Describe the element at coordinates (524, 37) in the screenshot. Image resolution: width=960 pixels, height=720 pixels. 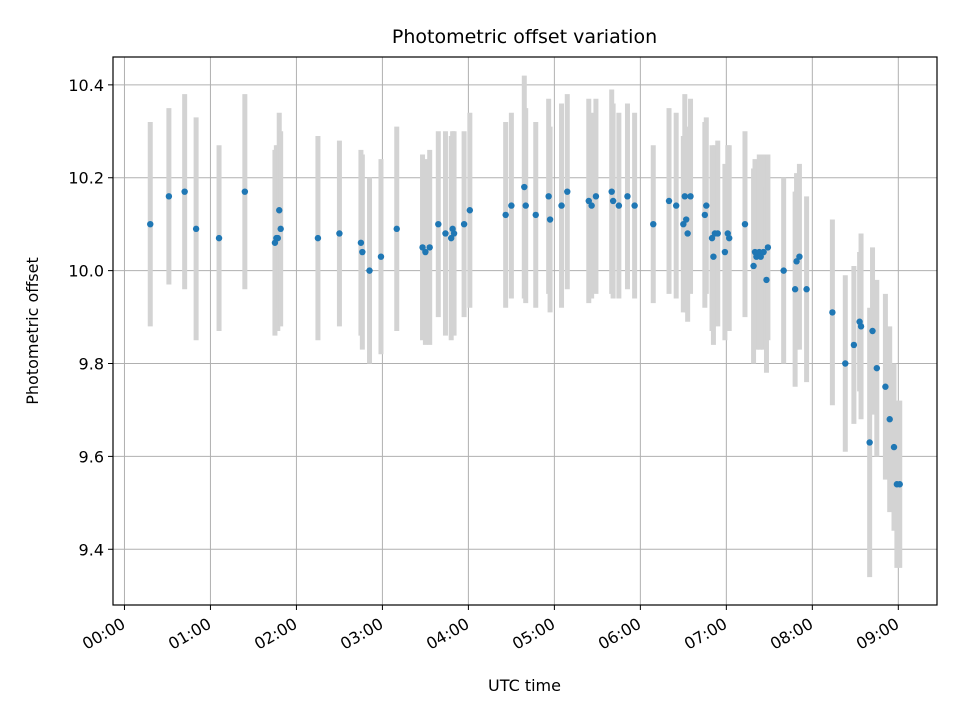
I see `chart-title: Photometric offset variation` at that location.